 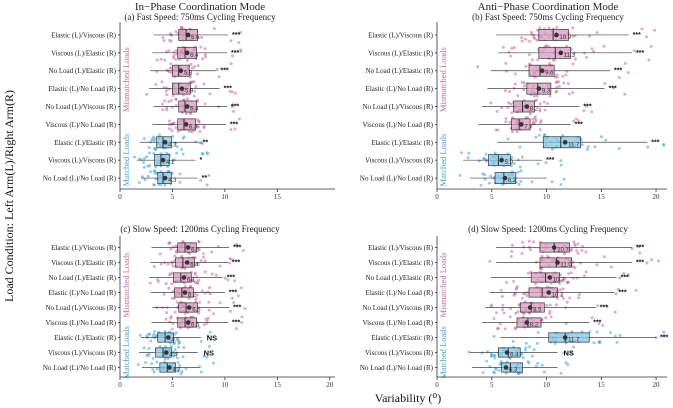 What do you see at coordinates (397, 179) in the screenshot?
I see `category-label: No Load (L)/No Load (R)` at bounding box center [397, 179].